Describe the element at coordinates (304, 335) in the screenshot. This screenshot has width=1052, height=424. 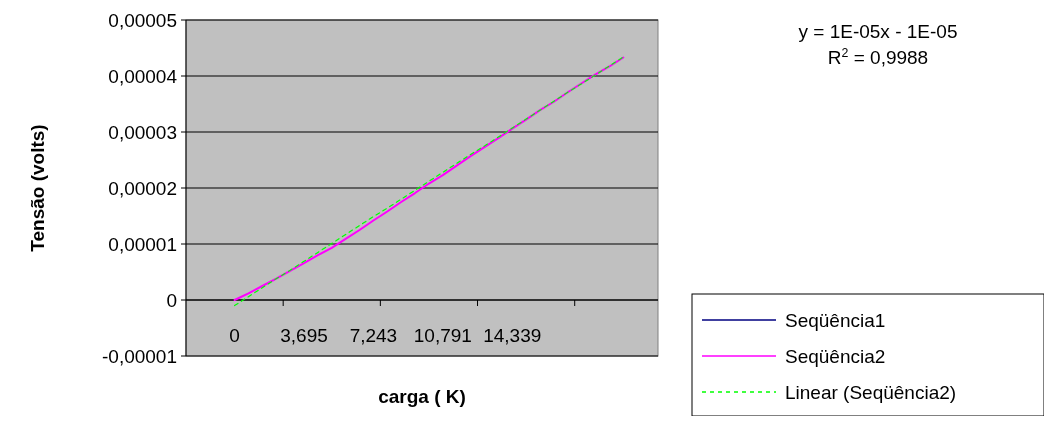
I see `x-tick-label: 3,695` at that location.